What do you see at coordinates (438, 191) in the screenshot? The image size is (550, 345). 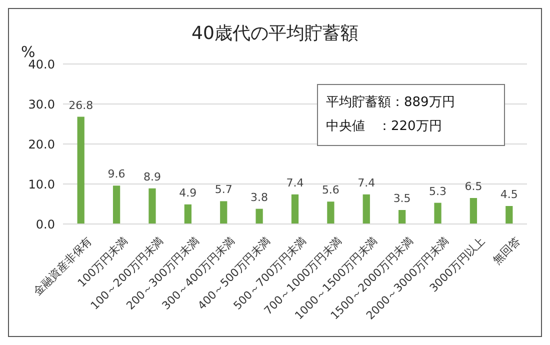 I see `data-label: 5.3` at bounding box center [438, 191].